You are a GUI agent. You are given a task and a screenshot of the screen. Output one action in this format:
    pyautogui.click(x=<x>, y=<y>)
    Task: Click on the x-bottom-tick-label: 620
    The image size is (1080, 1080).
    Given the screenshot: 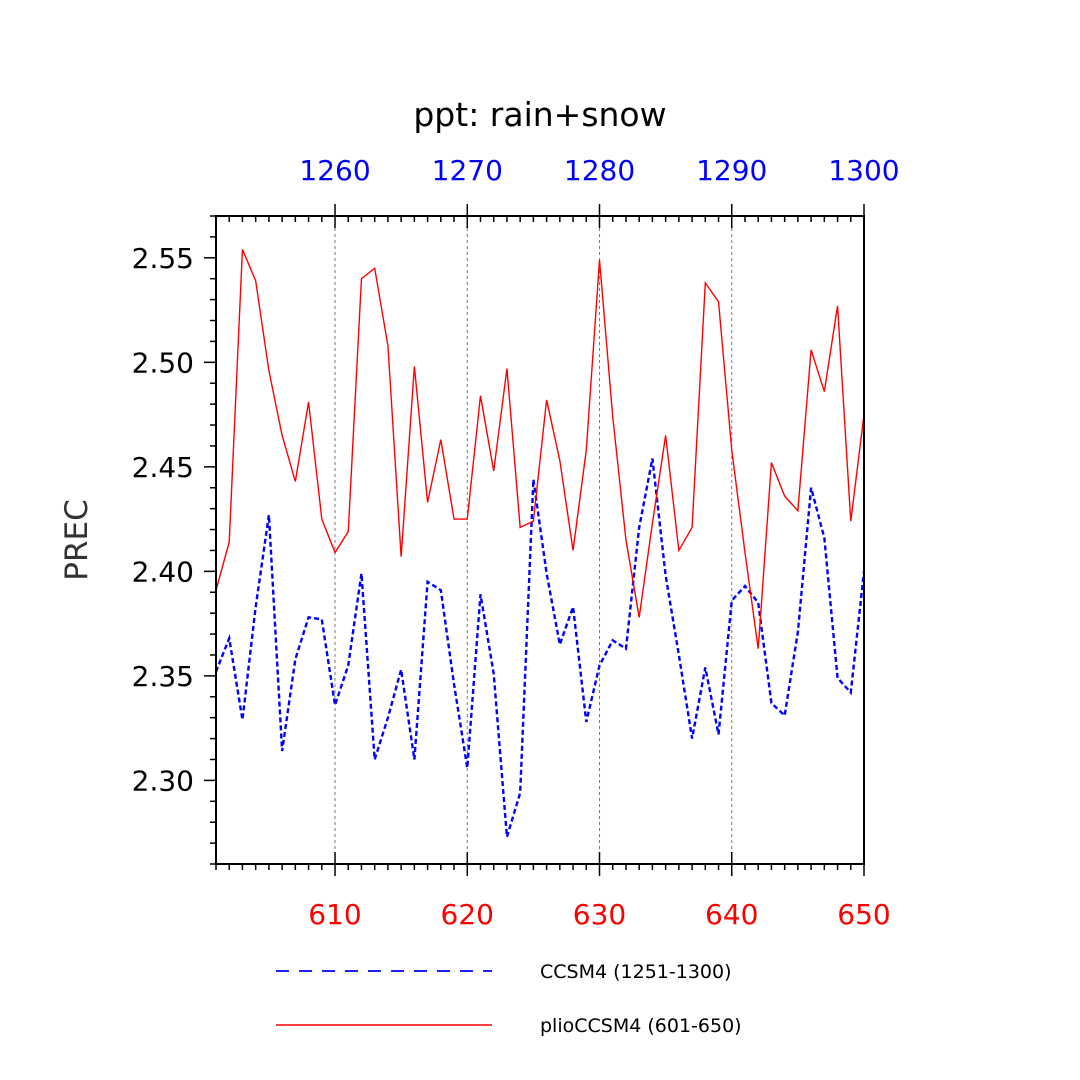 What is the action you would take?
    pyautogui.click(x=467, y=914)
    